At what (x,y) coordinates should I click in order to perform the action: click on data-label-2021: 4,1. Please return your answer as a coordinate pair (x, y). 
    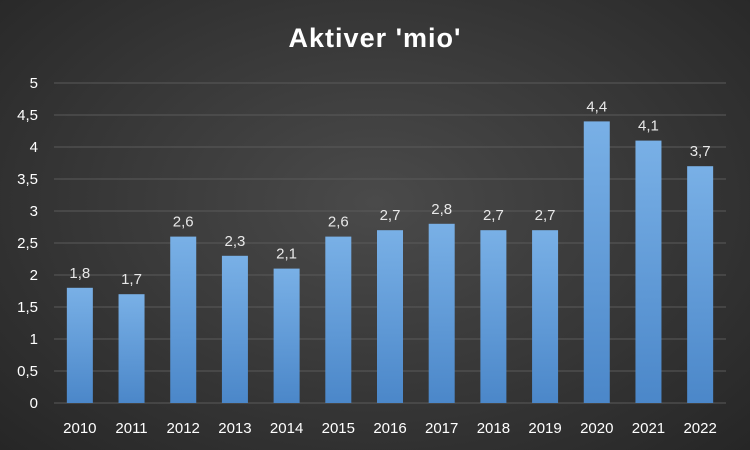
    Looking at the image, I should click on (648, 126).